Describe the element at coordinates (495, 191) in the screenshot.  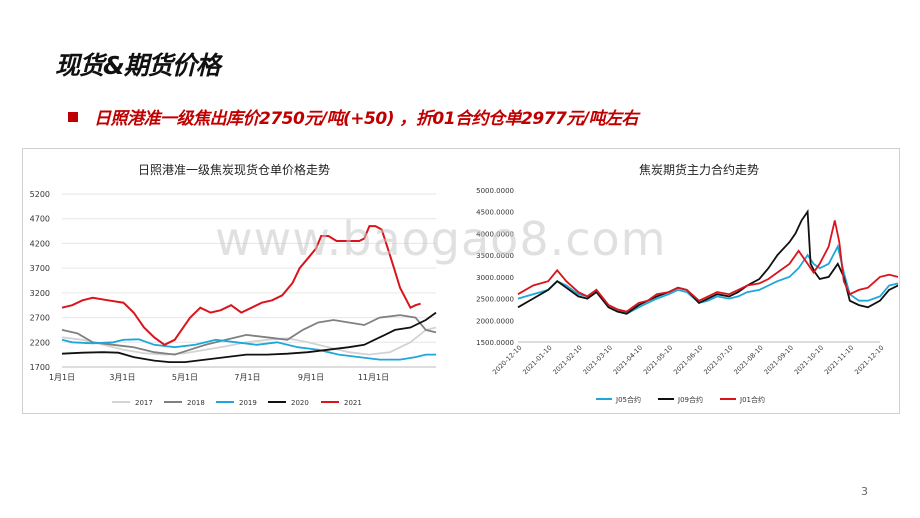
I see `chart2-ytick: 5000.0000` at that location.